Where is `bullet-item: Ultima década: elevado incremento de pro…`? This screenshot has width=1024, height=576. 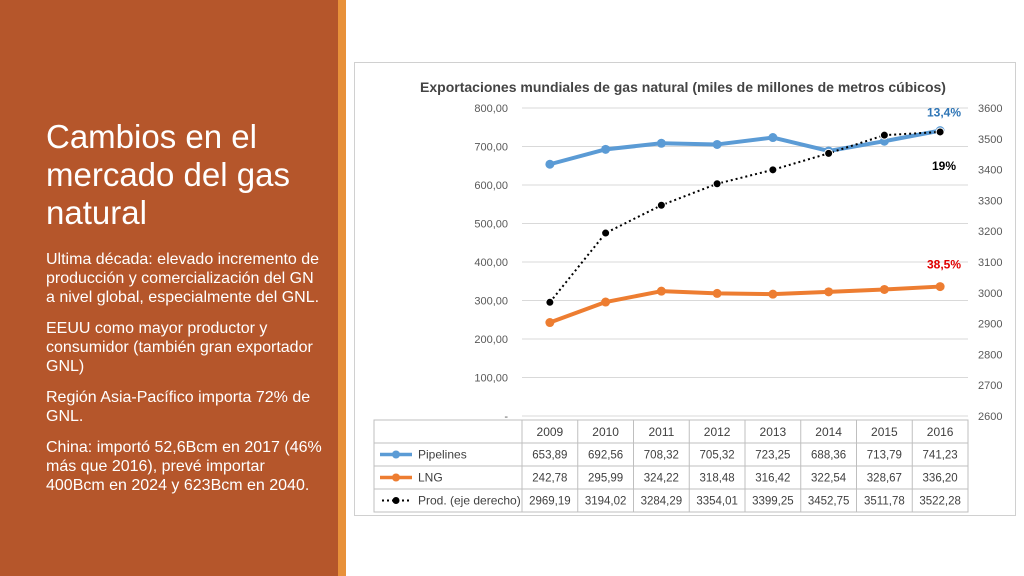
bullet-item: Ultima década: elevado incremento de pro… is located at coordinates (183, 278).